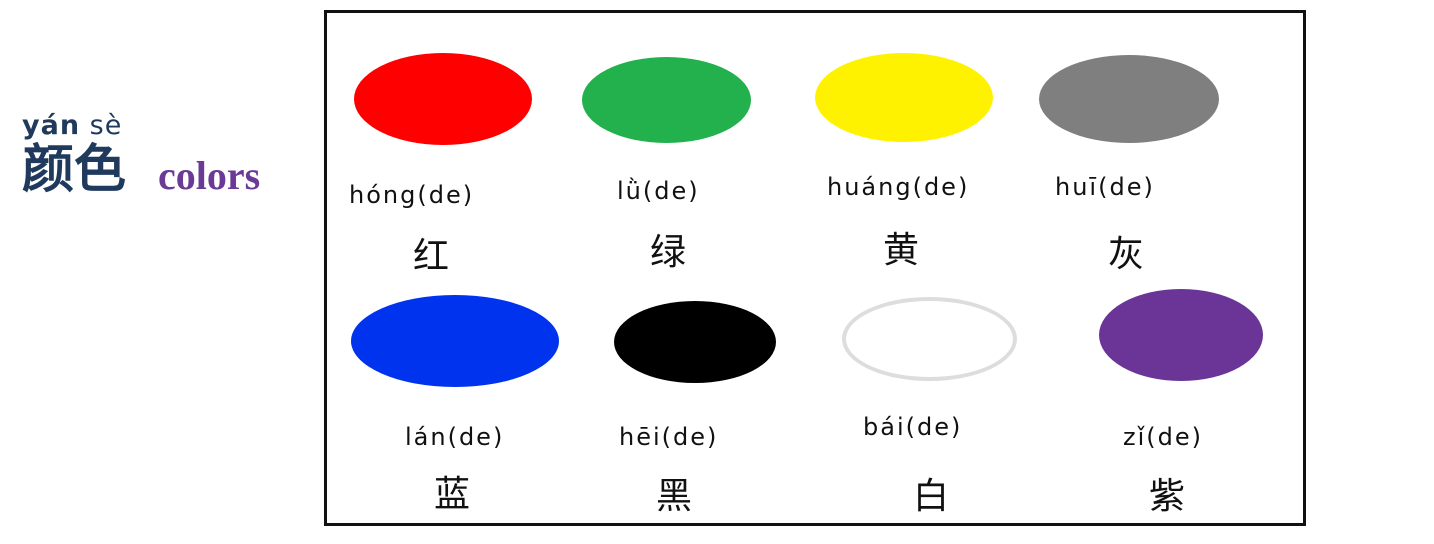 Image resolution: width=1434 pixels, height=544 pixels. I want to click on title-pinyin: yán sè, so click(72, 125).